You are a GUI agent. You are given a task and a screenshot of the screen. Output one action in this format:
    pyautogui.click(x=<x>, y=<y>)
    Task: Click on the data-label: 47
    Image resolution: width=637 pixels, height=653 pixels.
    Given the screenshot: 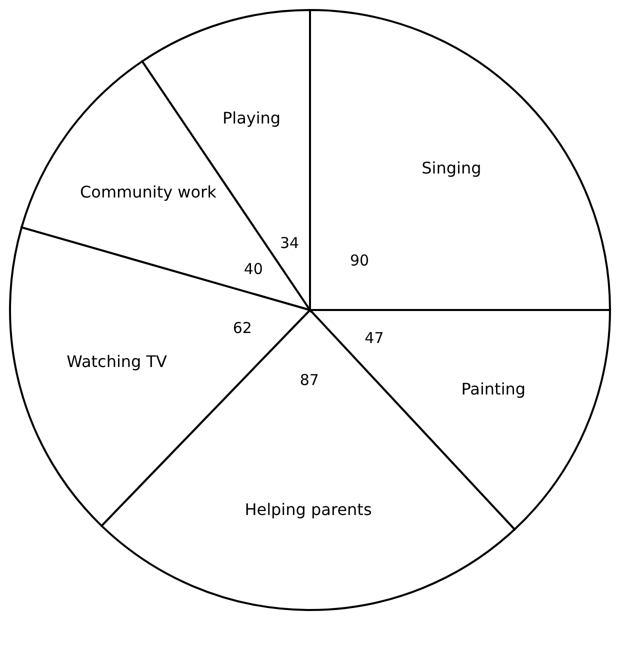 What is the action you would take?
    pyautogui.click(x=374, y=337)
    